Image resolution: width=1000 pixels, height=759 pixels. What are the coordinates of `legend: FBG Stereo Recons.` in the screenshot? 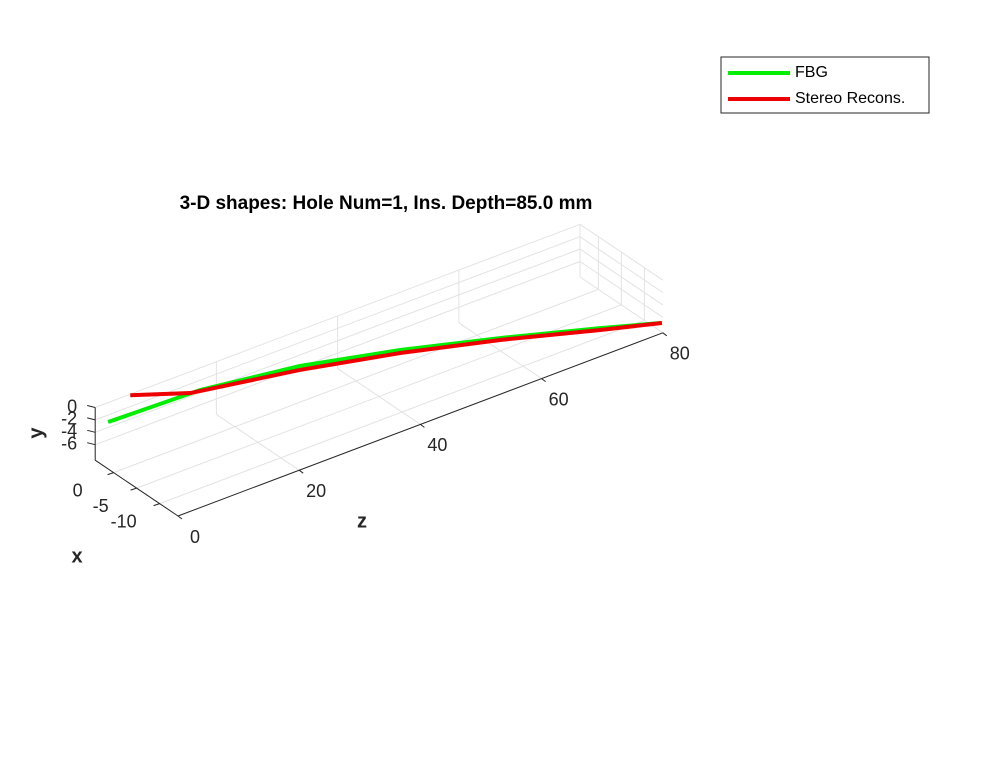 It's located at (825, 85).